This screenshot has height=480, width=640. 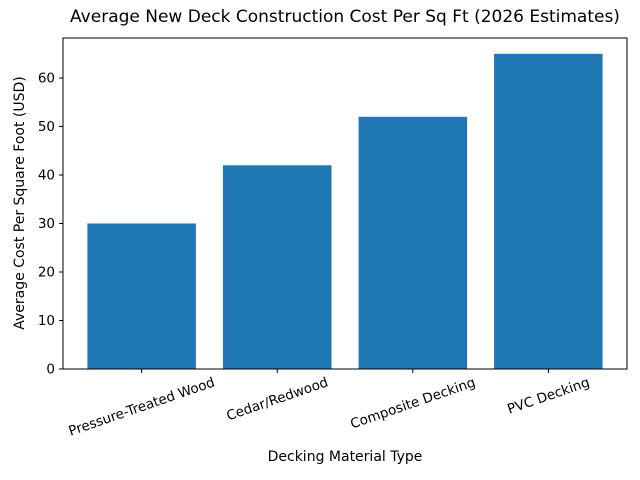 What do you see at coordinates (412, 404) in the screenshot?
I see `x-tick-label: Composite Decking` at bounding box center [412, 404].